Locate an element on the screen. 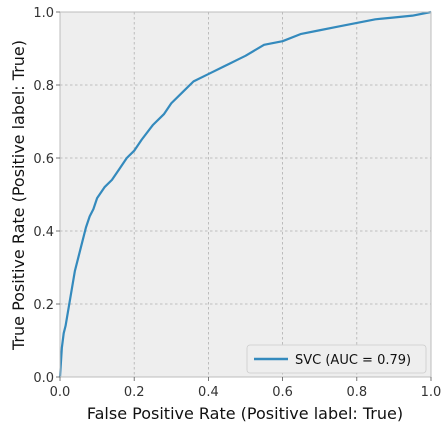  y-tick-label: 0.8 is located at coordinates (43, 86).